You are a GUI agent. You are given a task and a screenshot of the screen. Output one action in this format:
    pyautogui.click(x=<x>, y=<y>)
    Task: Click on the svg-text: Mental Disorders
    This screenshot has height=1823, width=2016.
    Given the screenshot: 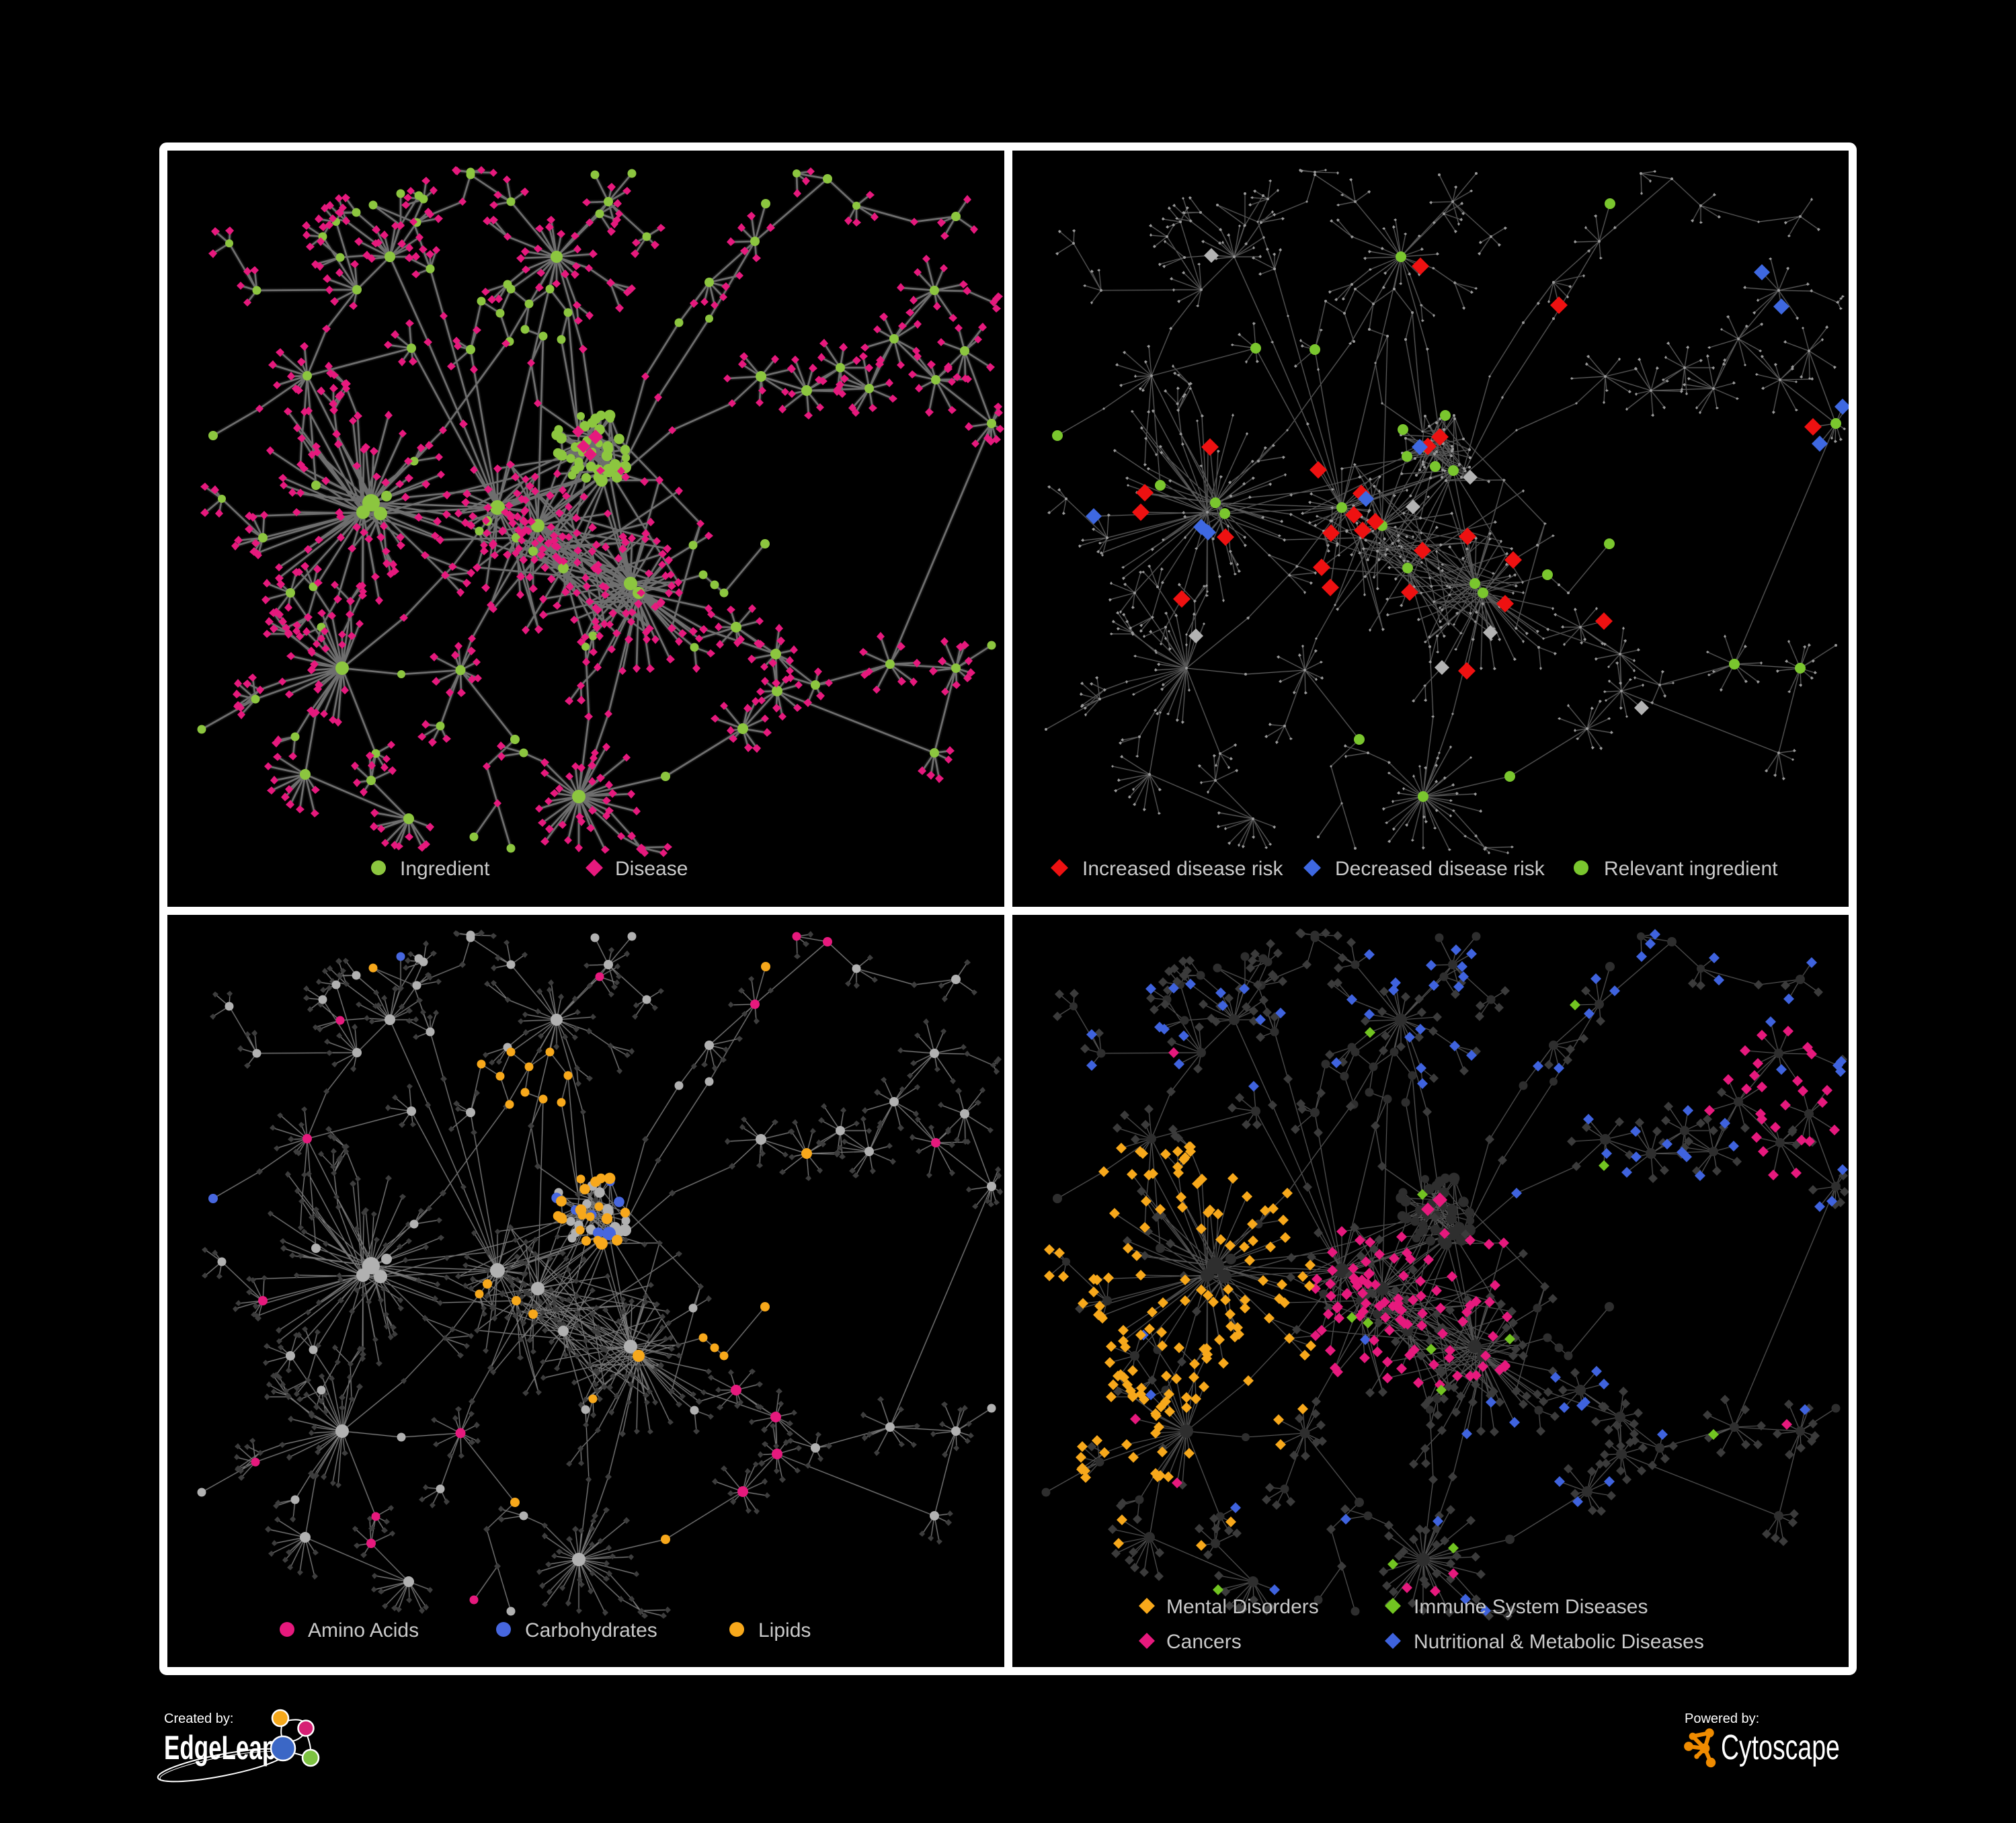 What is the action you would take?
    pyautogui.click(x=1242, y=1607)
    